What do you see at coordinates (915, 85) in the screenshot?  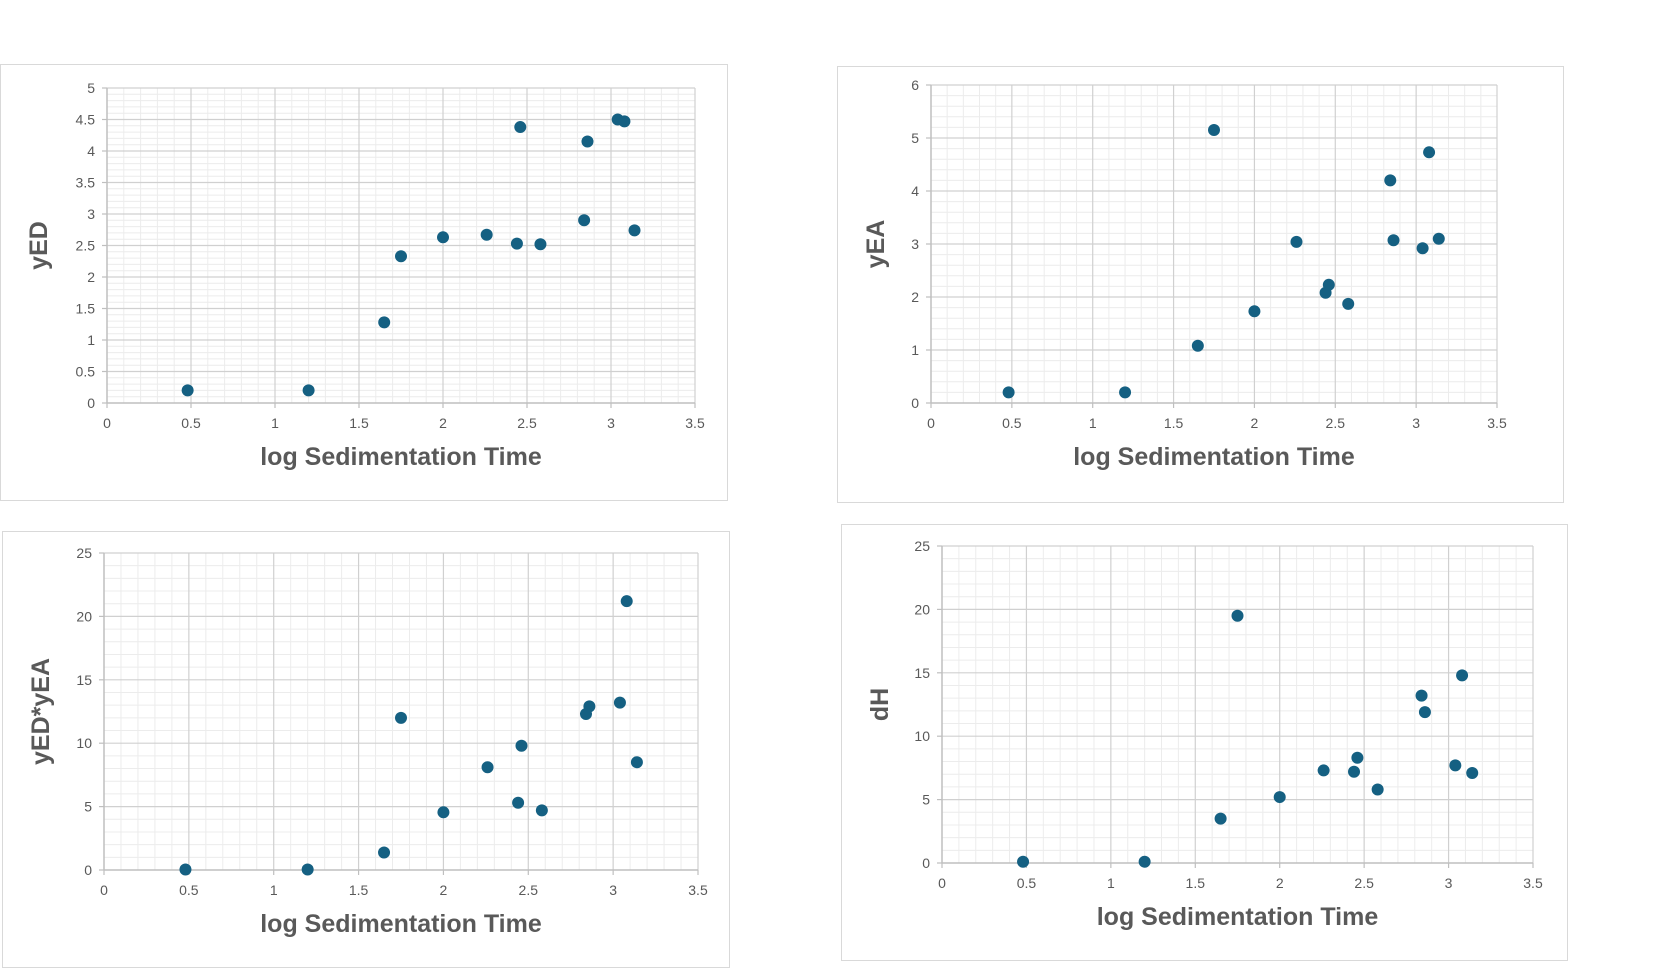 I see `y-tick-label: 6` at bounding box center [915, 85].